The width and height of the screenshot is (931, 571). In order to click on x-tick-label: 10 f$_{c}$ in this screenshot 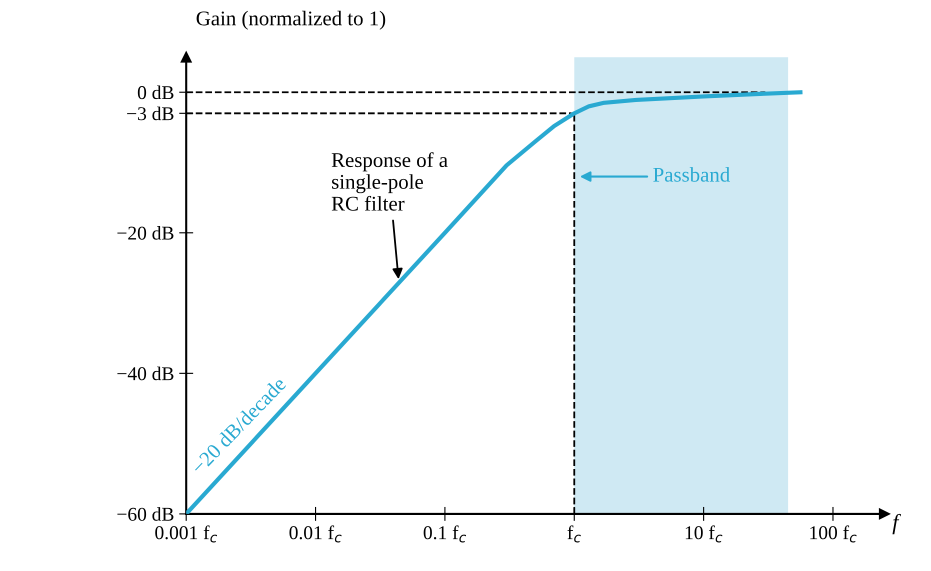, I will do `click(704, 533)`.